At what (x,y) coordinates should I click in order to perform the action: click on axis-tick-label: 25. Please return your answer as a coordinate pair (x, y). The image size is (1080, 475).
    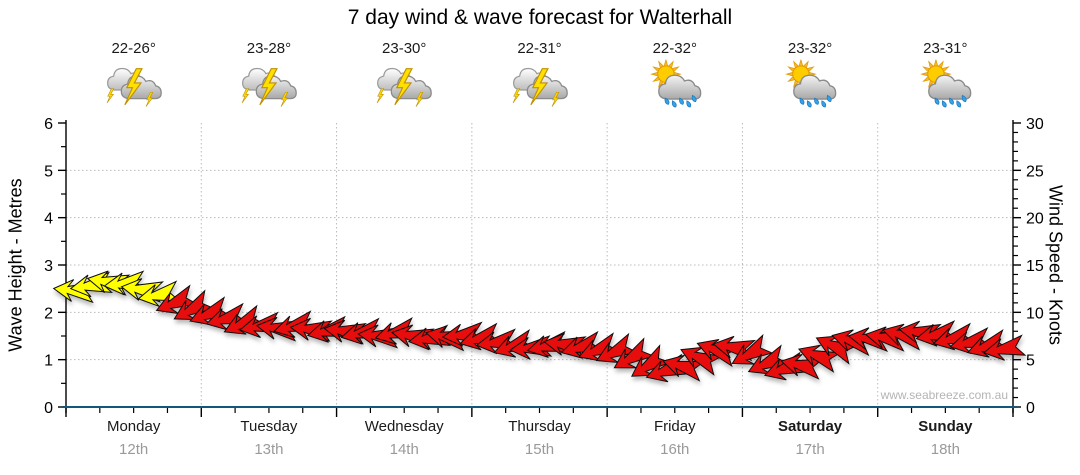
    Looking at the image, I should click on (1035, 171).